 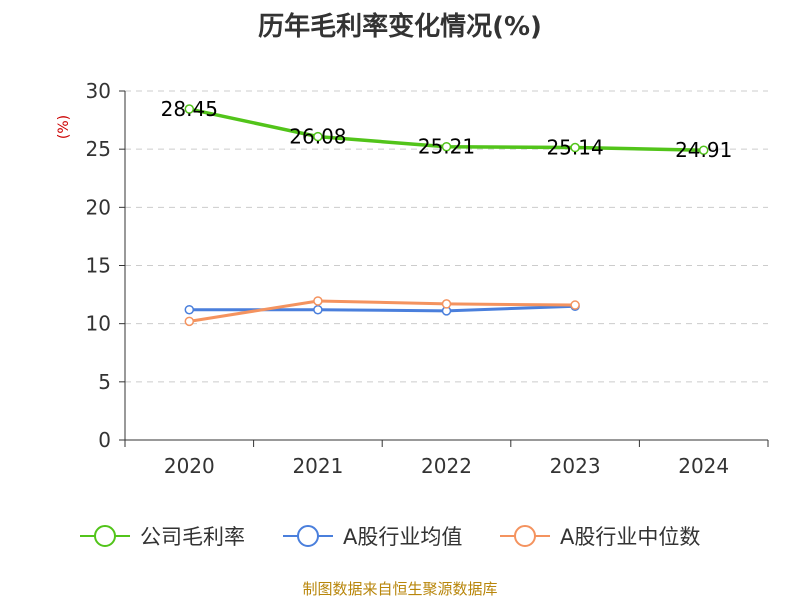 What do you see at coordinates (317, 466) in the screenshot?
I see `x-tick-label: 2021` at bounding box center [317, 466].